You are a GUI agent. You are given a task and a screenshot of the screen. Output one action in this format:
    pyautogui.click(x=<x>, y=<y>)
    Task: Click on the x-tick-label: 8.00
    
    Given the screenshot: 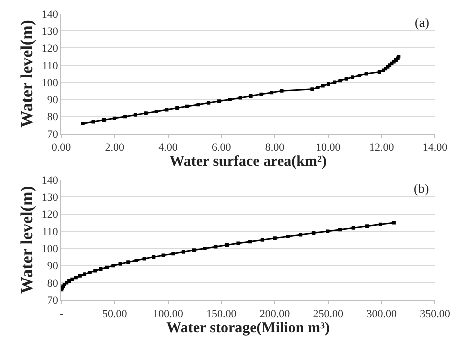 What is the action you would take?
    pyautogui.click(x=275, y=148)
    